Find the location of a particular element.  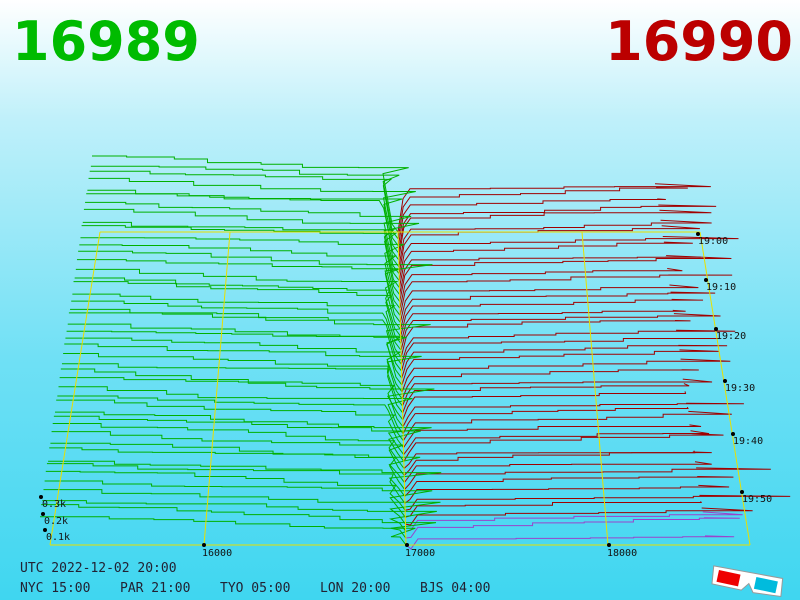

time-label: 19:30 is located at coordinates (740, 388).